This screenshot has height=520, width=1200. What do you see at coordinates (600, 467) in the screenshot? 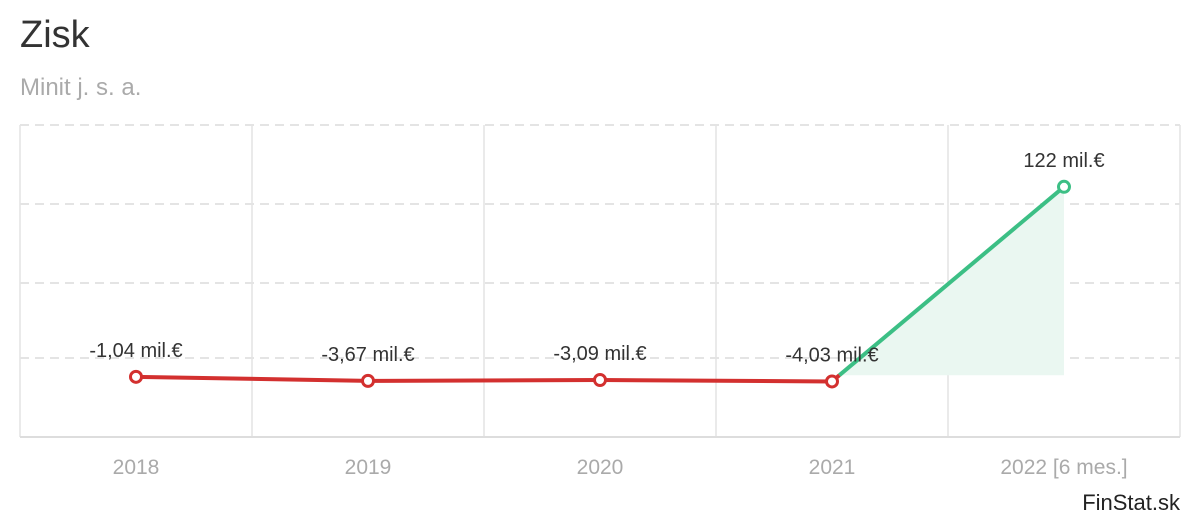
I see `x-tick-label: 2020` at bounding box center [600, 467].